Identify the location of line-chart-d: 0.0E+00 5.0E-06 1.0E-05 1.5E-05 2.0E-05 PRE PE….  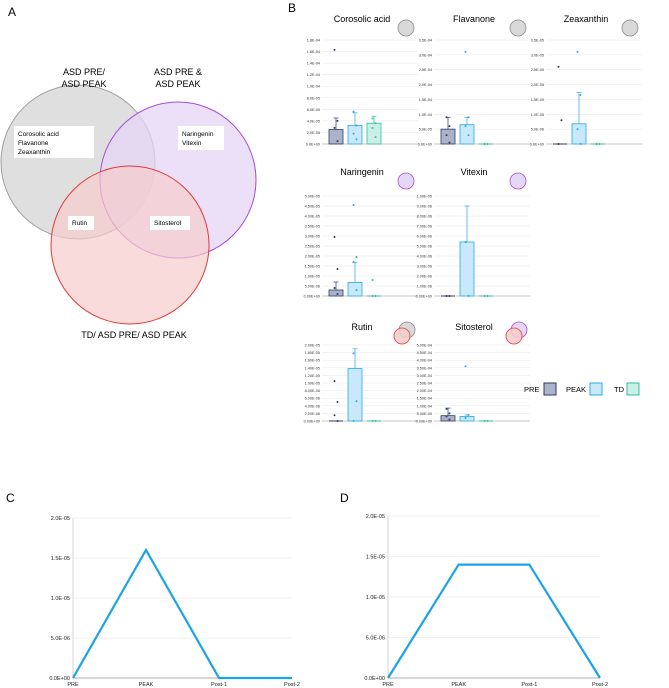
(486, 601).